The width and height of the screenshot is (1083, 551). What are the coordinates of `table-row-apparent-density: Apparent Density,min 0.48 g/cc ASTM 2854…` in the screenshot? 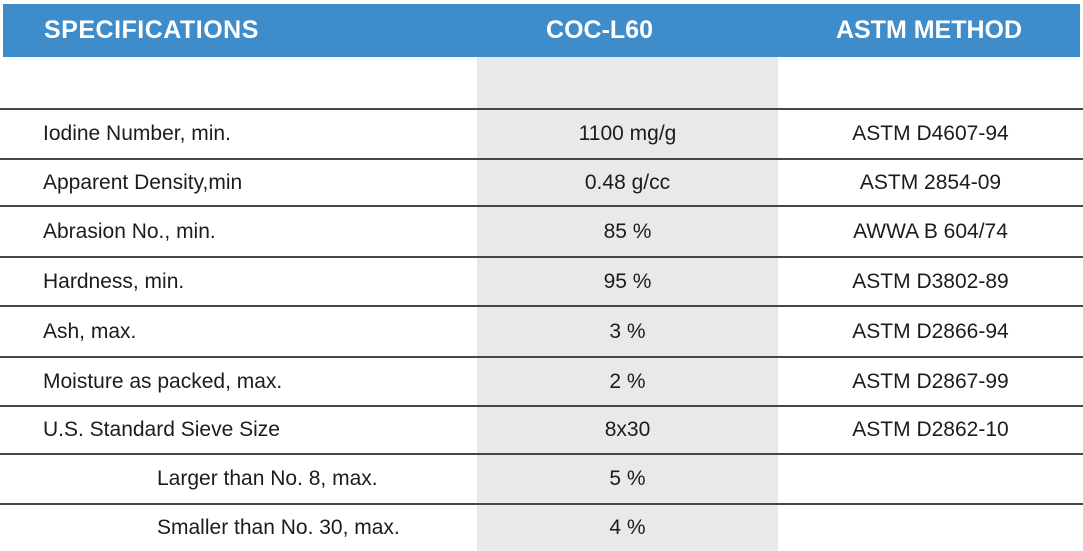 It's located at (541, 183).